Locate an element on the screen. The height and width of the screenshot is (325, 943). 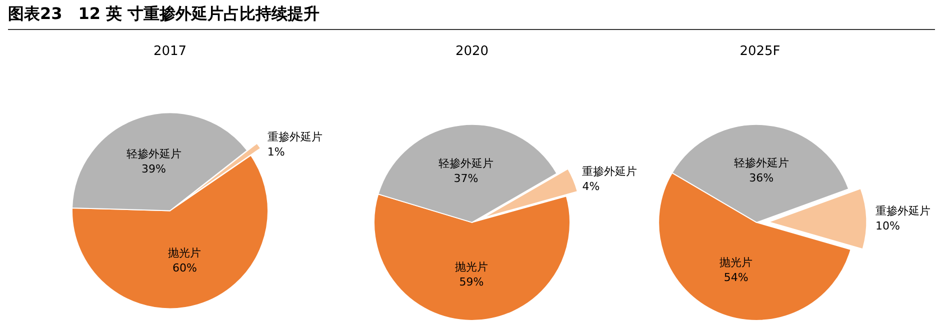
data-label: 39% is located at coordinates (154, 169).